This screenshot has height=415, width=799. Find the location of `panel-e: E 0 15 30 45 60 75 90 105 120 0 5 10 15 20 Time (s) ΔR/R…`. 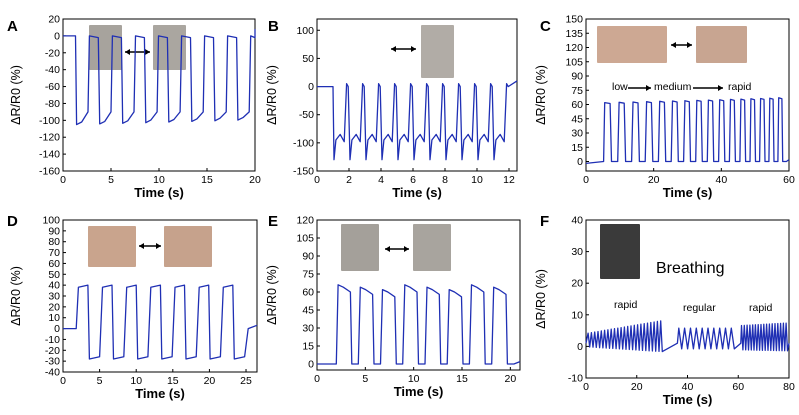

panel-e: E 0 15 30 45 60 75 90 105 120 0 5 10 15 20 Time (s) ΔR/R… is located at coordinates (393, 306).